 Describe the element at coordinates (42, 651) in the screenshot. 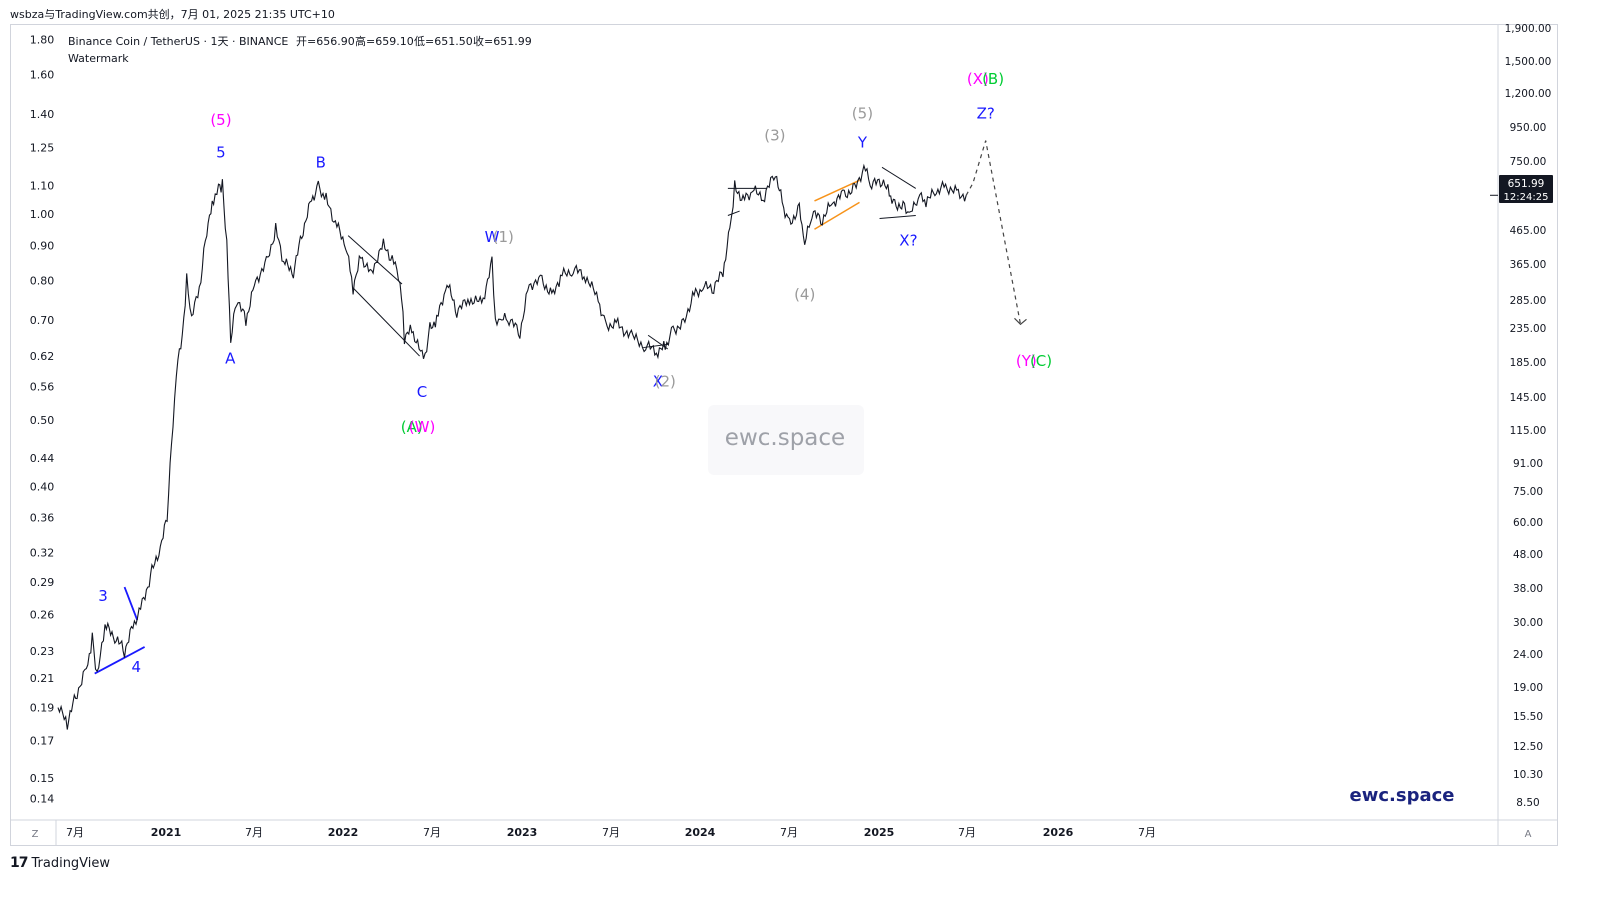

I see `left-axis-tick: 0.23` at that location.